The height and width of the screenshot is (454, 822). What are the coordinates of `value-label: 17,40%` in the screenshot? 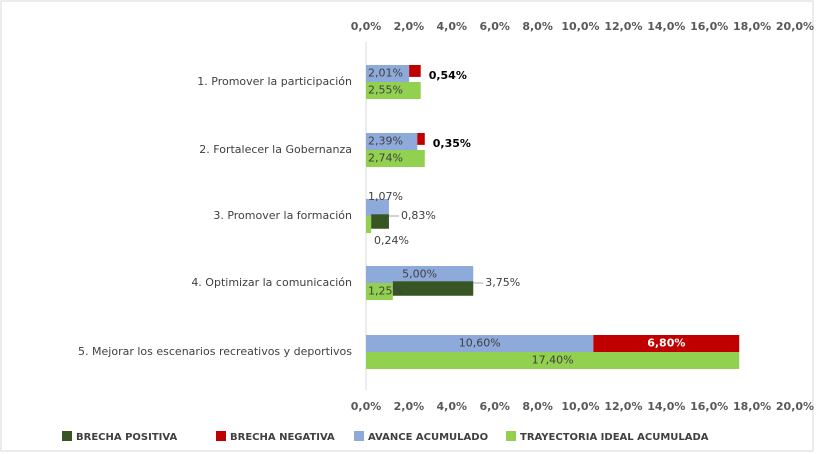 It's located at (553, 360).